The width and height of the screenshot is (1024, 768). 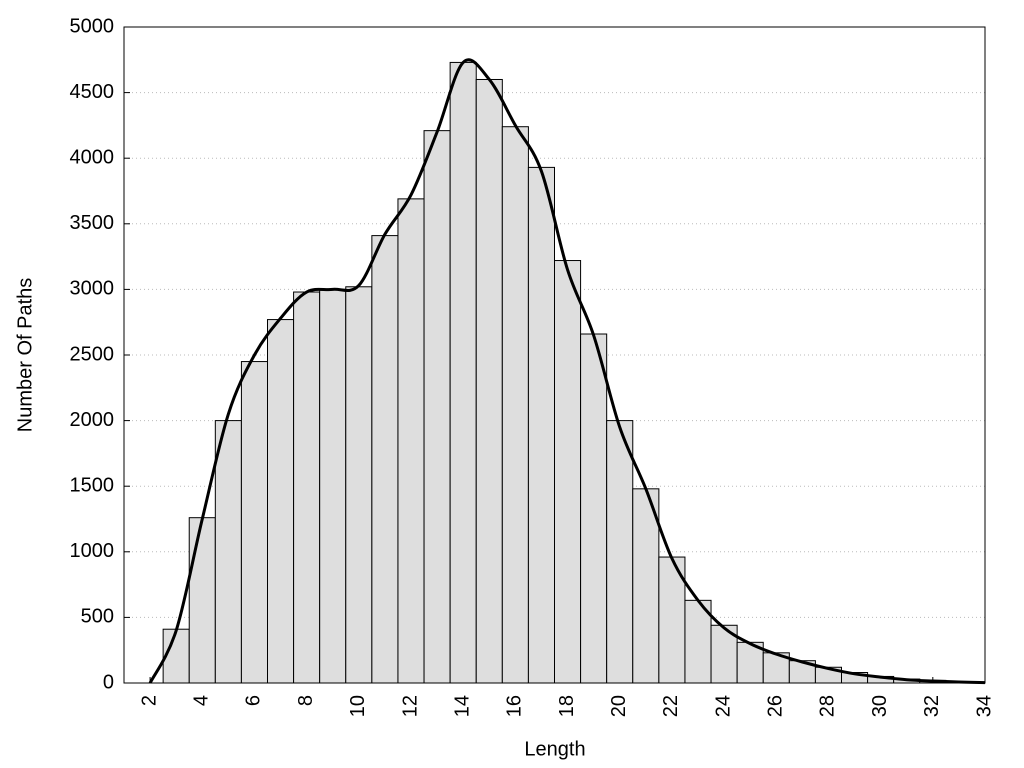 What do you see at coordinates (149, 700) in the screenshot?
I see `x-tick-label: 2` at bounding box center [149, 700].